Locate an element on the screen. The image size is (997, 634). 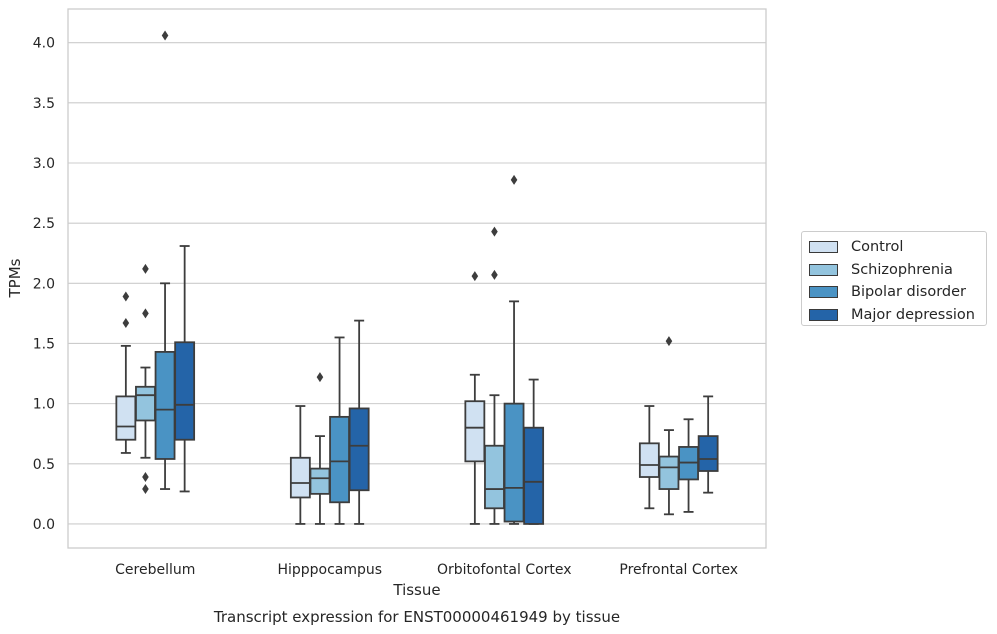
legend-label-control: Control is located at coordinates (877, 247).